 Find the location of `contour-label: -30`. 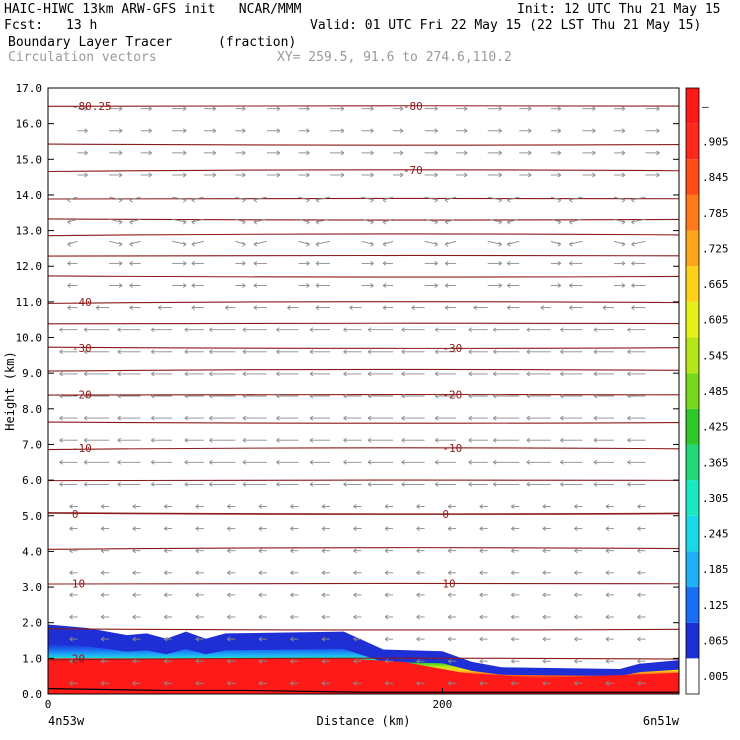

contour-label: -30 is located at coordinates (452, 348).